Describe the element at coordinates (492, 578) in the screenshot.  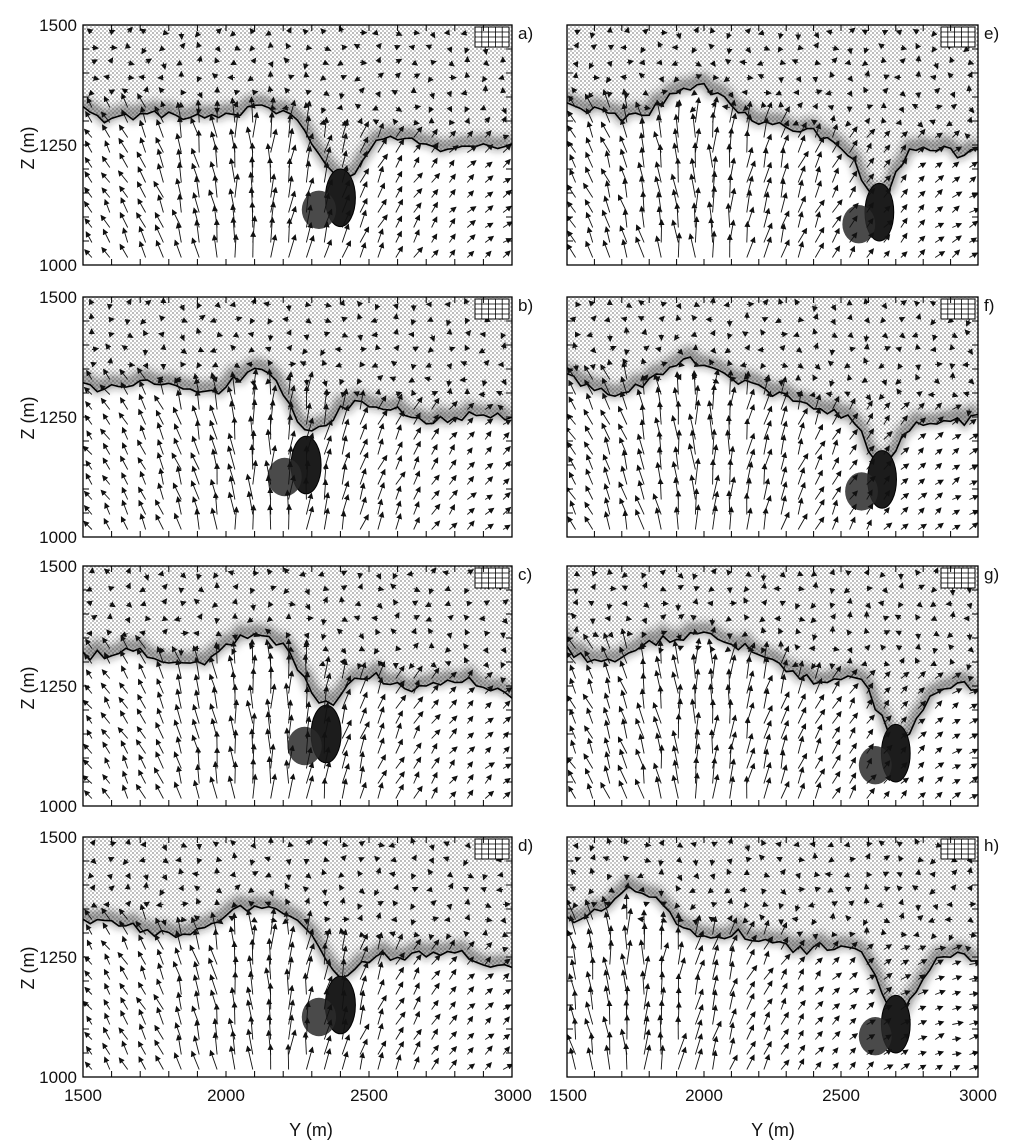
I see `grid-legend-icon` at that location.